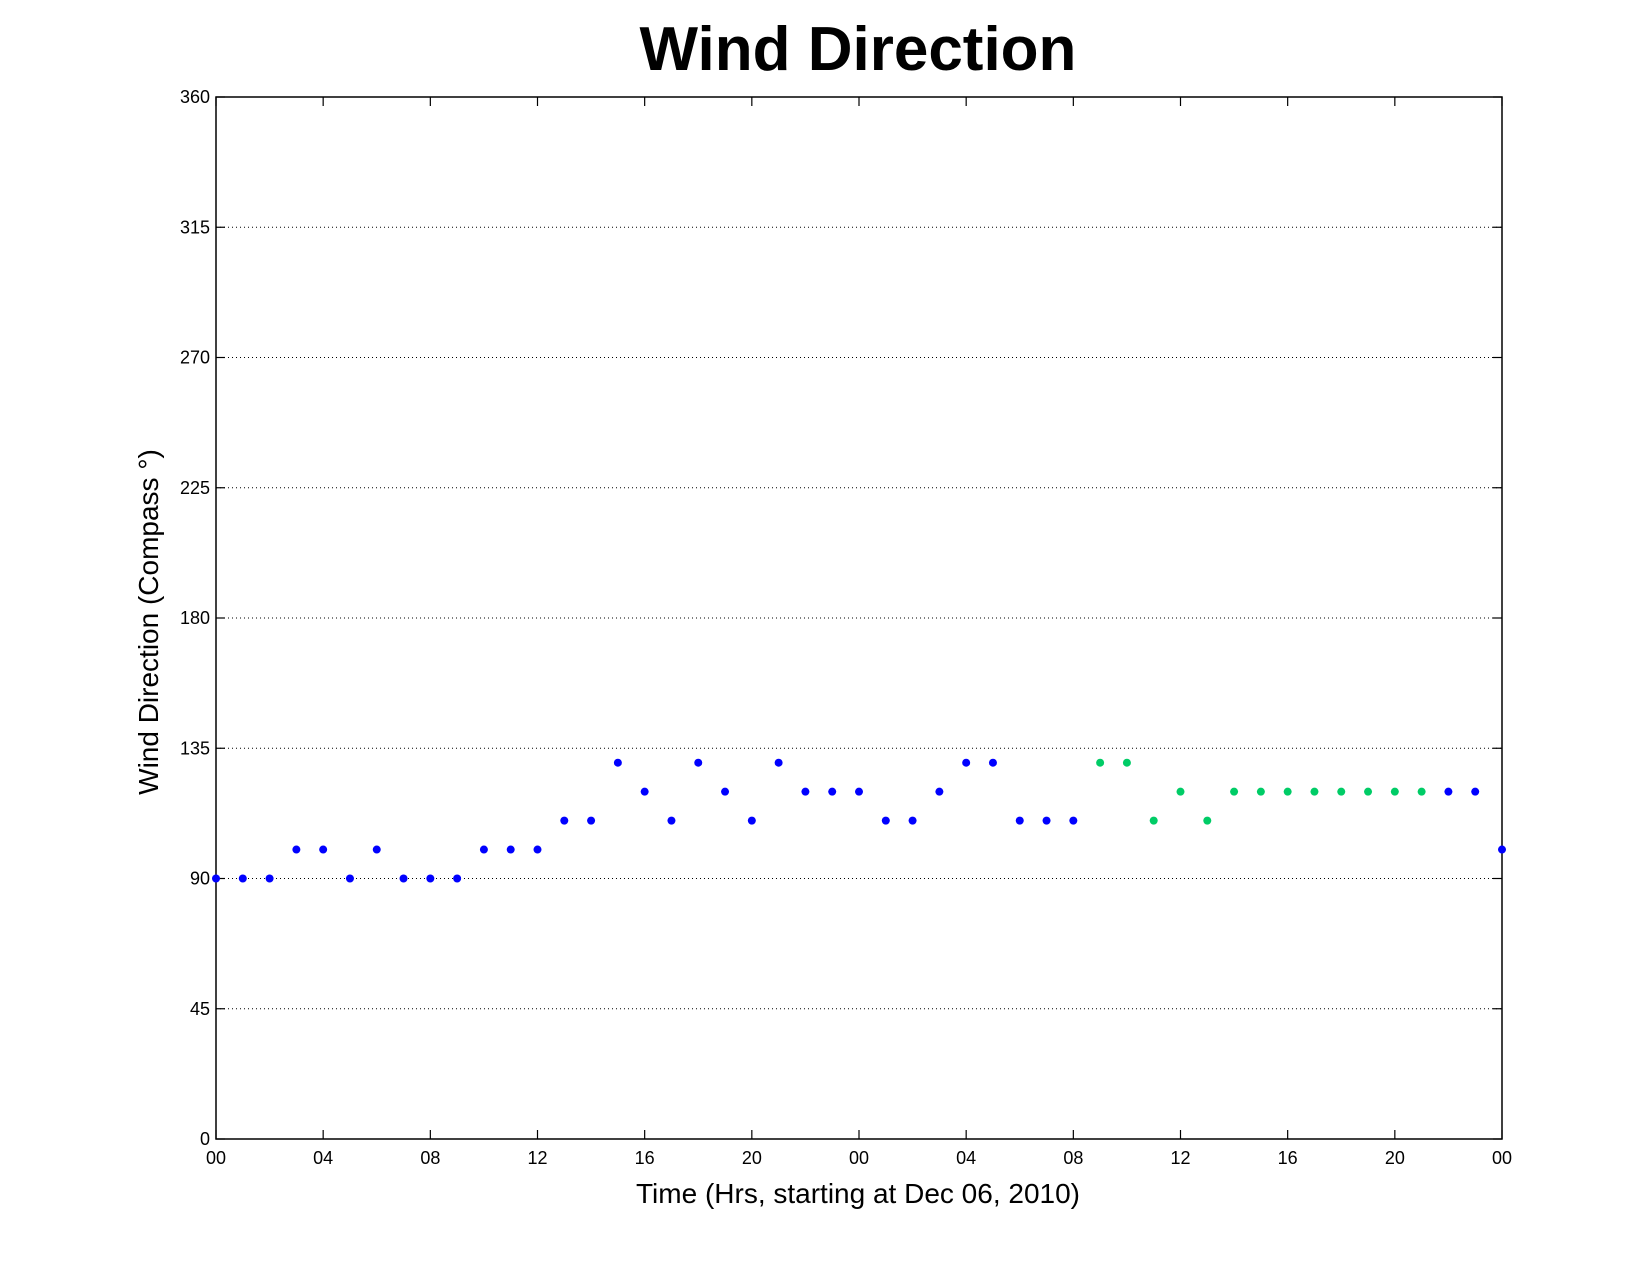 Image resolution: width=1650 pixels, height=1275 pixels. Describe the element at coordinates (205, 1139) in the screenshot. I see `y-tick-label: 0` at that location.